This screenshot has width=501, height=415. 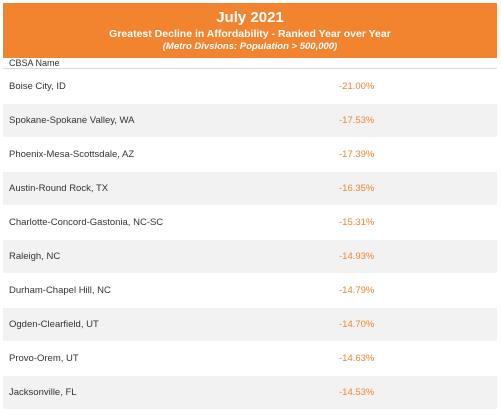 What do you see at coordinates (60, 290) in the screenshot?
I see `cbsa-name-cell: Durham-Chapel Hill, NC` at bounding box center [60, 290].